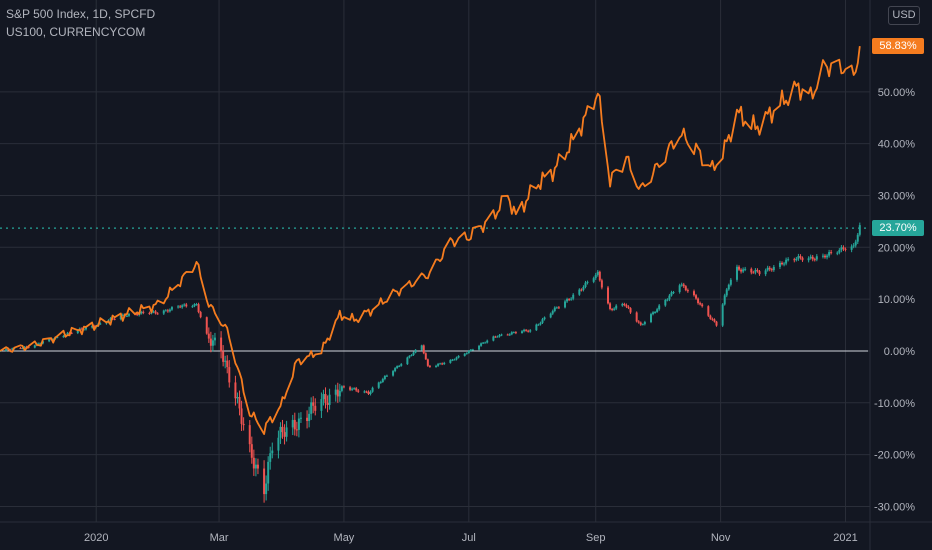  Describe the element at coordinates (899, 352) in the screenshot. I see `y-tick-label: 0.00%` at that location.